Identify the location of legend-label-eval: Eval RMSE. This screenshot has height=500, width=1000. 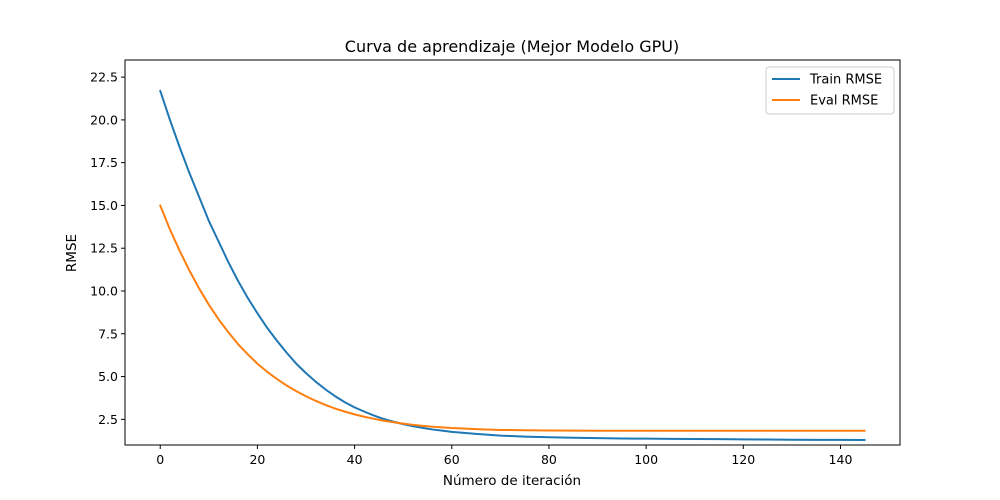
(844, 101).